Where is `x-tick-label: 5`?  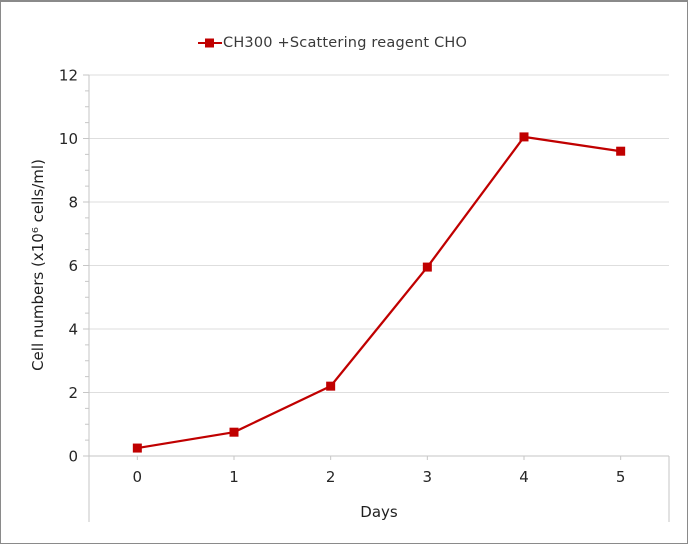 x-tick-label: 5 is located at coordinates (621, 477).